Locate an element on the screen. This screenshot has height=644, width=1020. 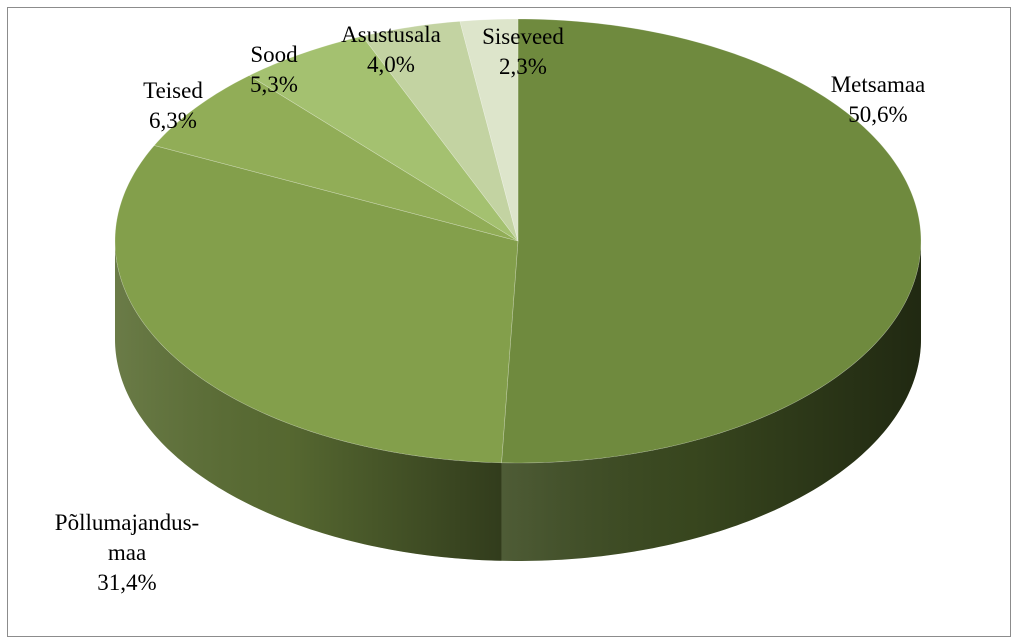
label-sood: Sood 5,3% is located at coordinates (274, 70).